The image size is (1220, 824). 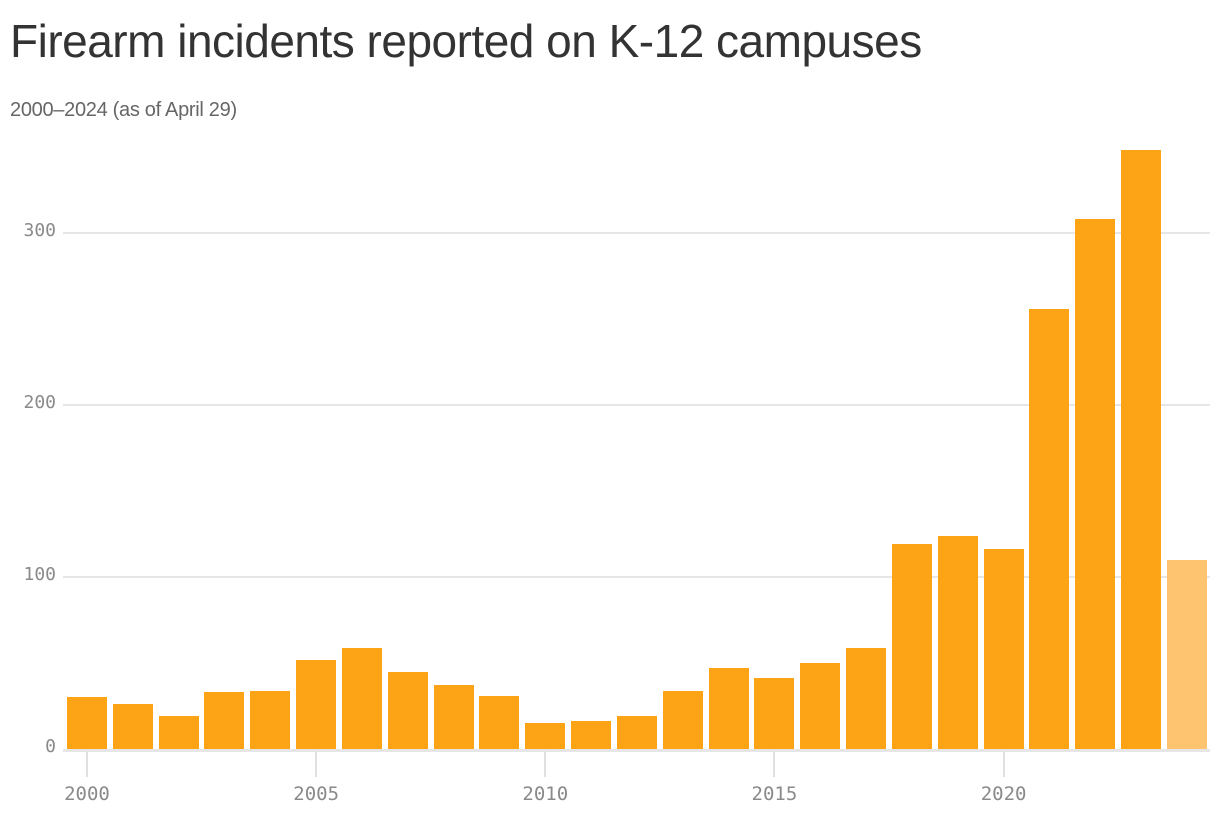 What do you see at coordinates (1003, 649) in the screenshot?
I see `bar-2020` at bounding box center [1003, 649].